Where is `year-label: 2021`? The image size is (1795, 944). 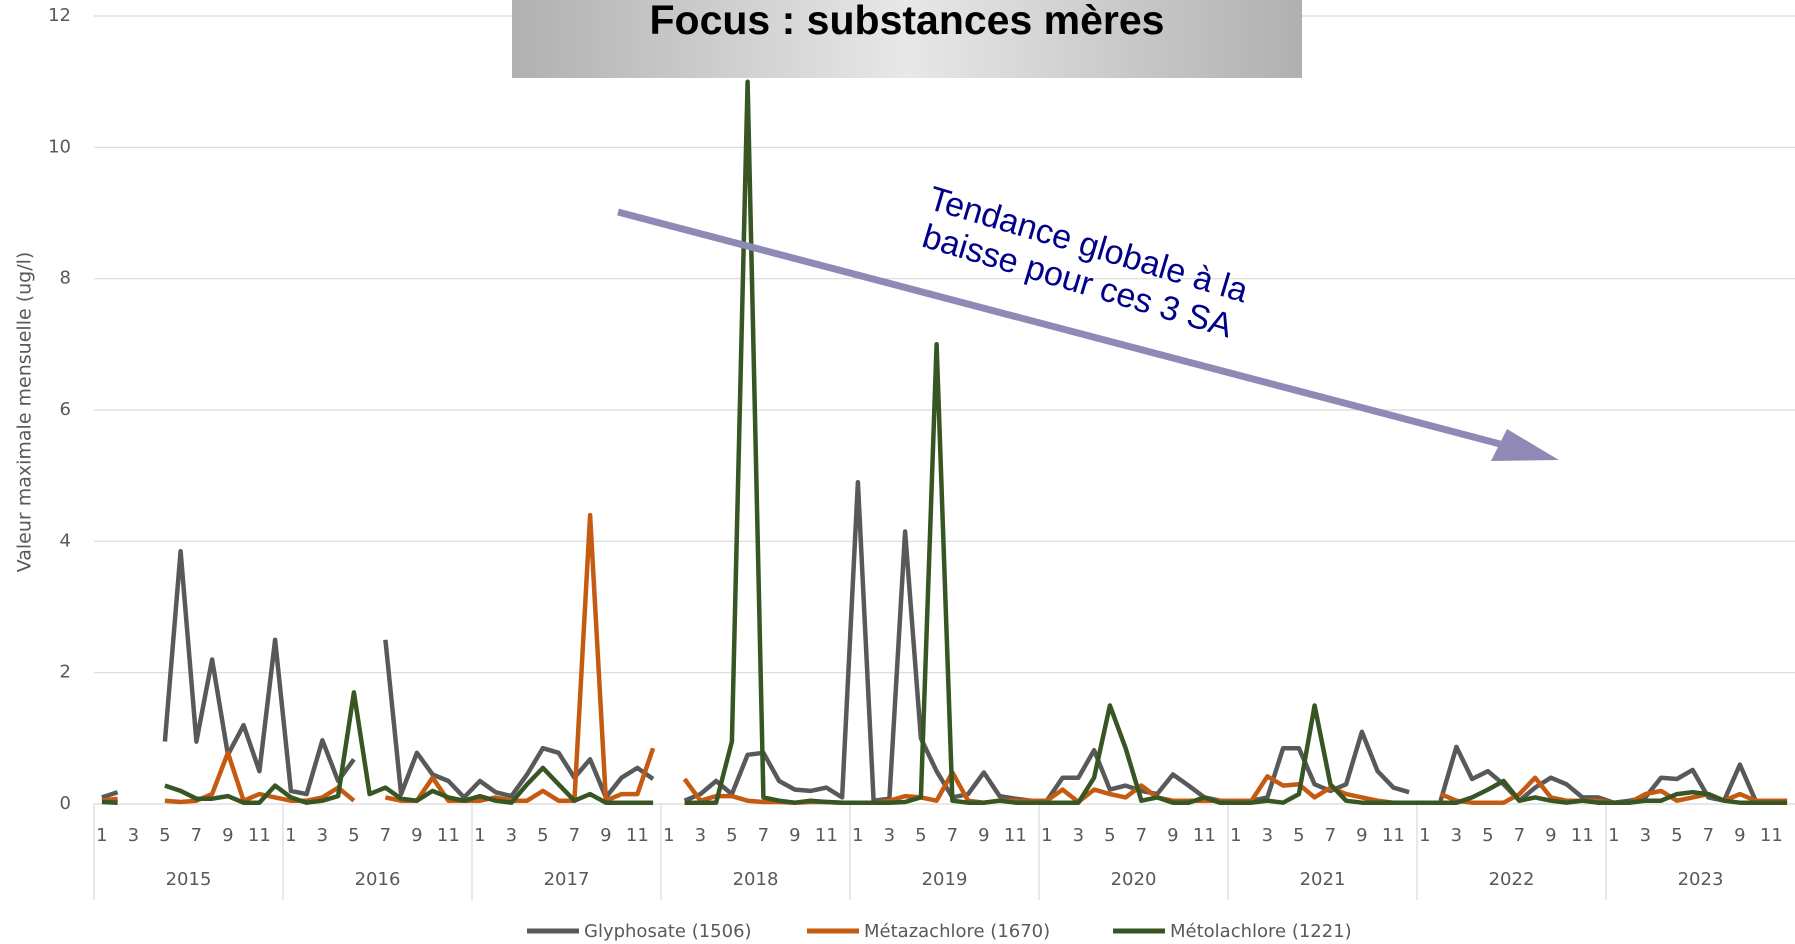 year-label: 2021 is located at coordinates (1323, 879).